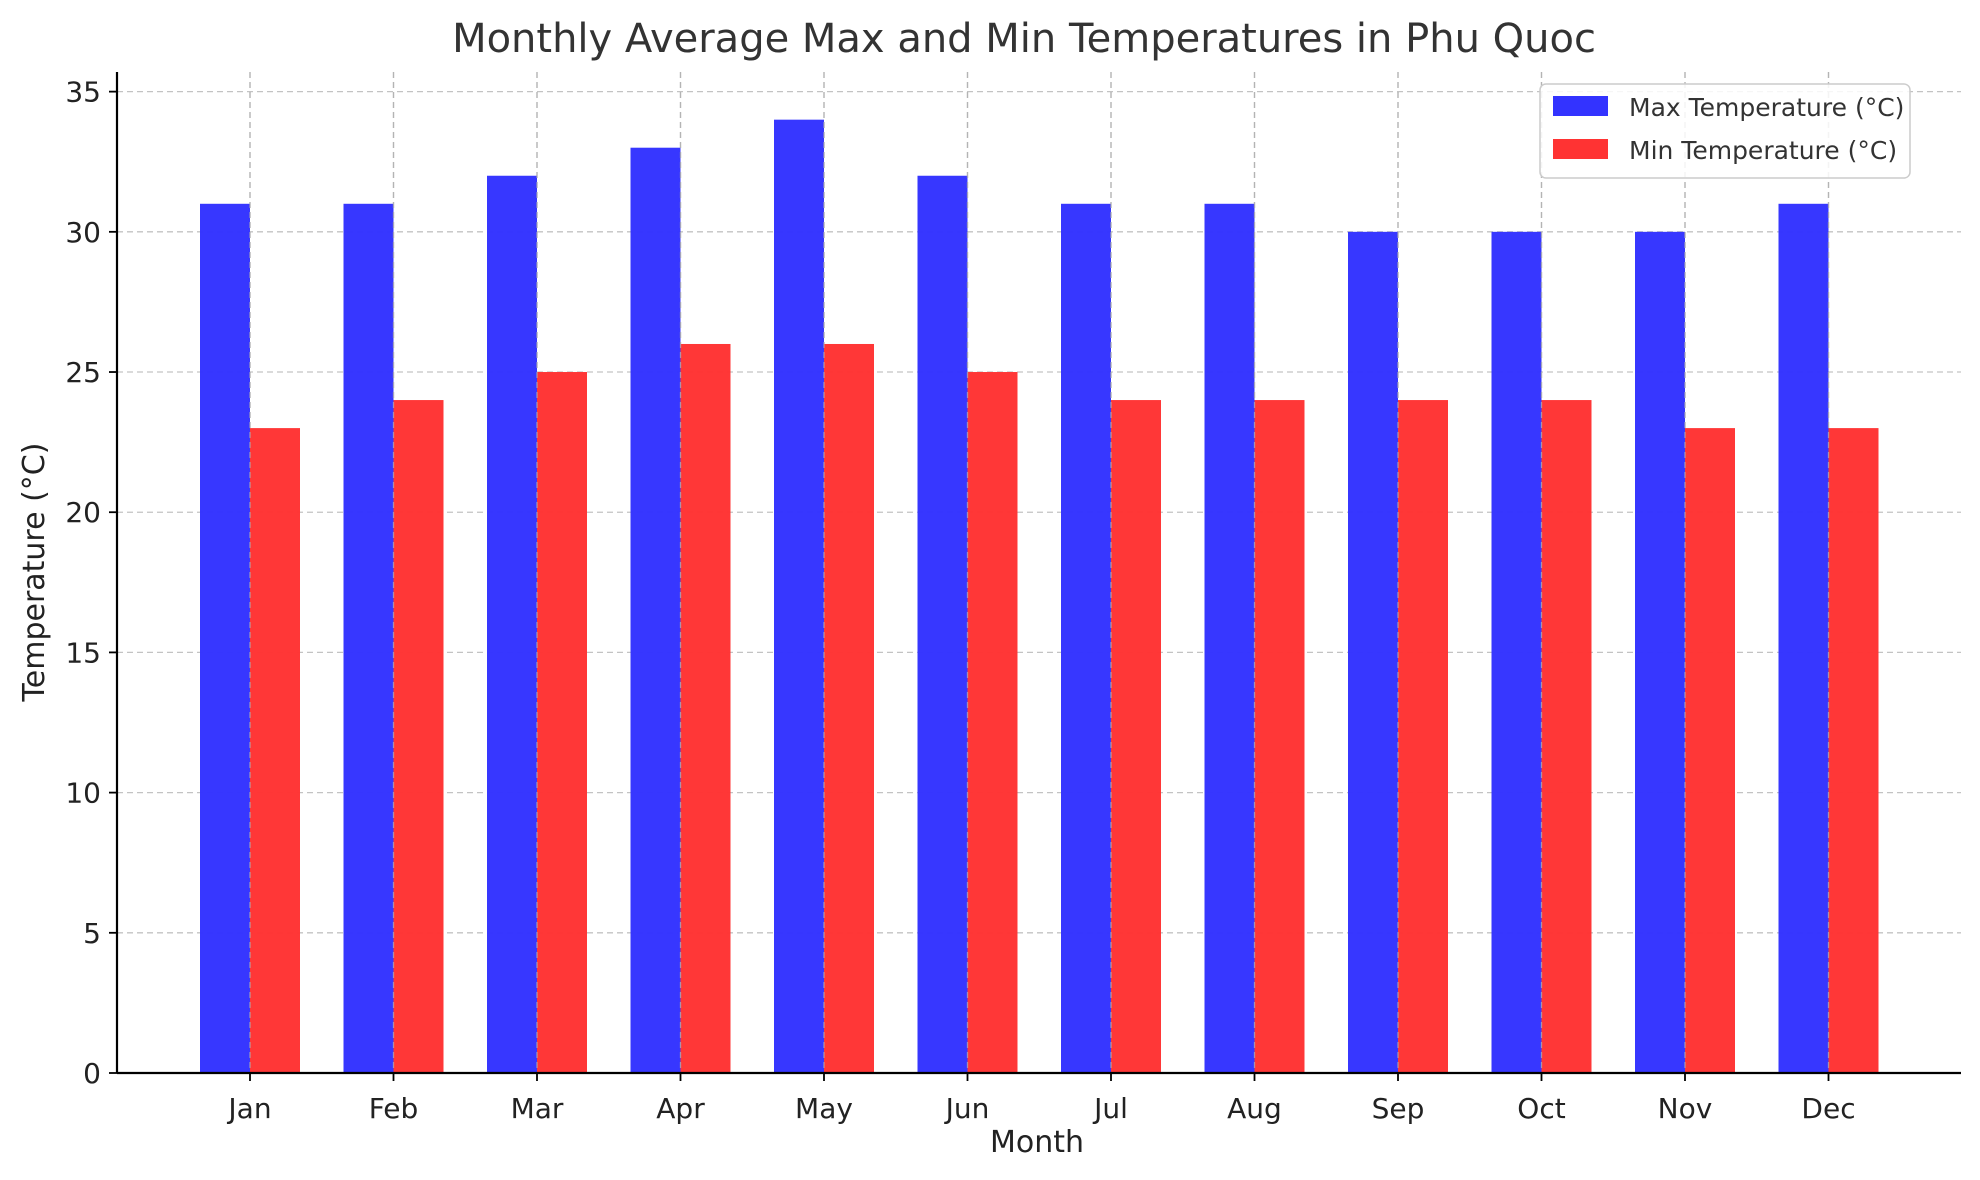  Describe the element at coordinates (1580, 106) in the screenshot. I see `legend-swatch-max` at that location.